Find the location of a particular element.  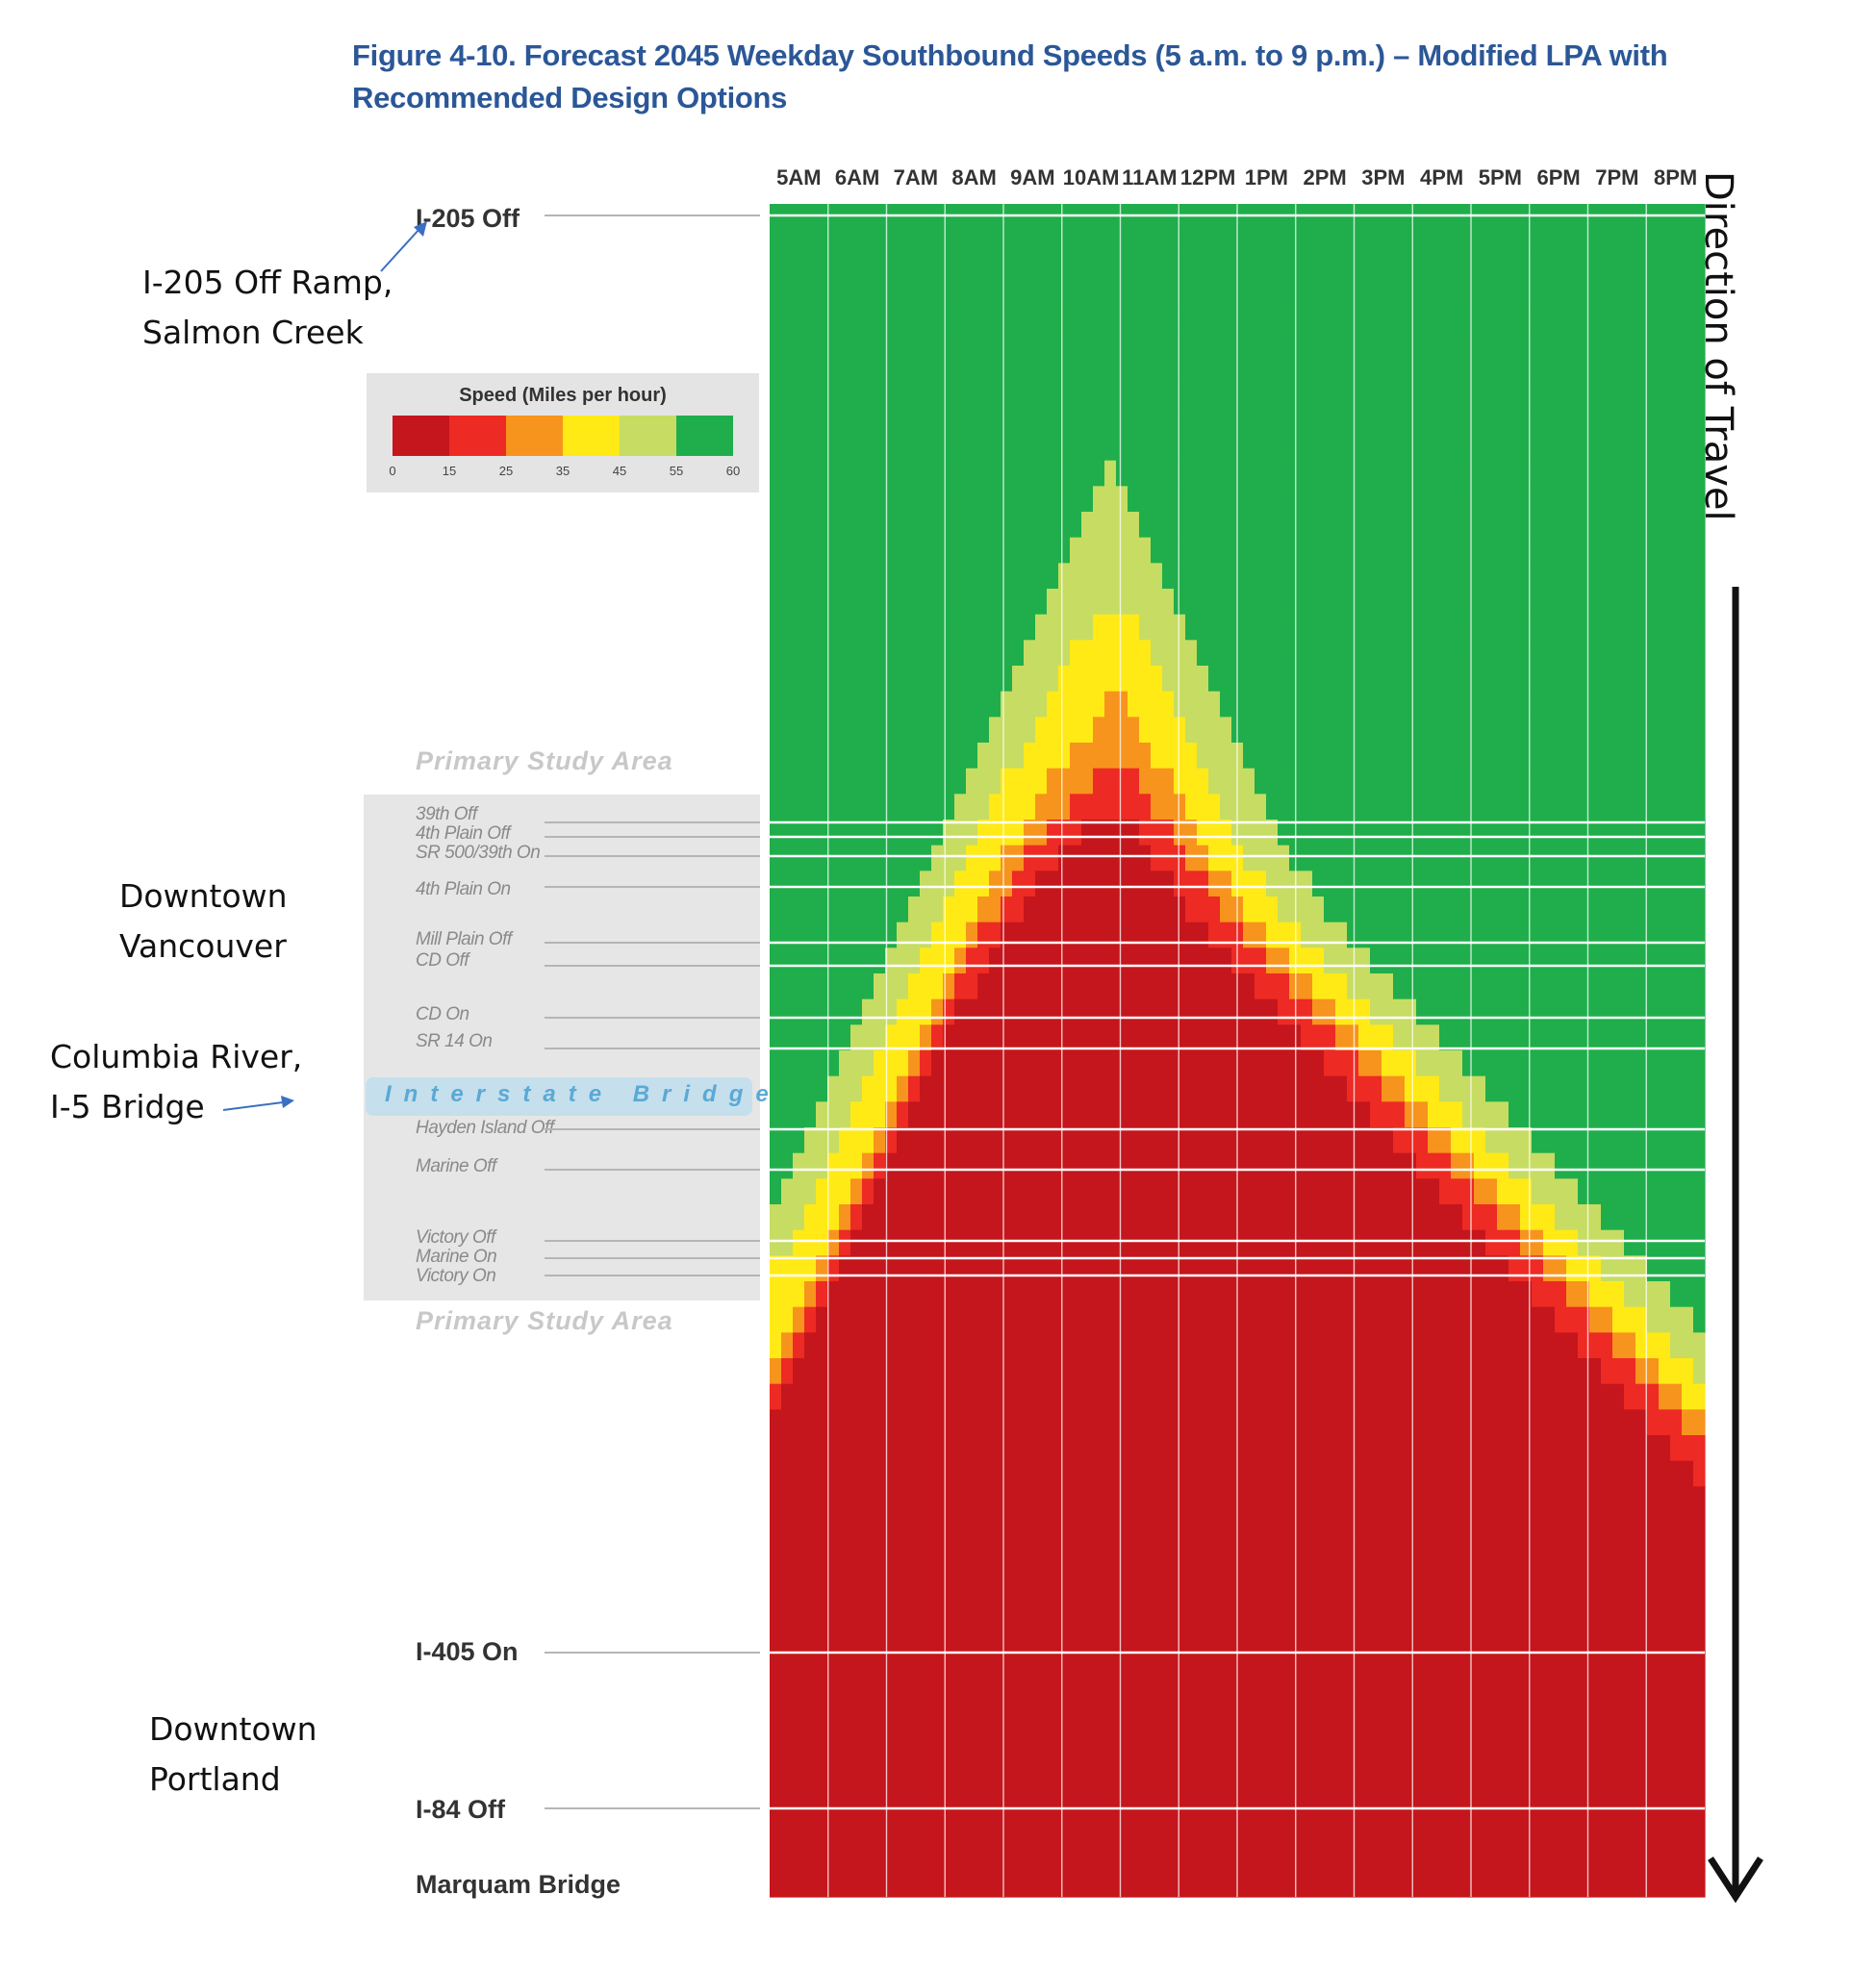

ramp-39th-off: 39th Off is located at coordinates (446, 814).